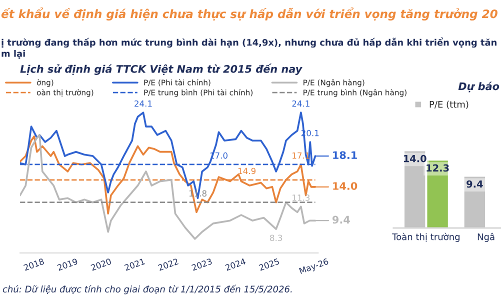  What do you see at coordinates (249, 48) in the screenshot?
I see `chart-subtitle: ị trường đang thấp hơn mức trung bình dài hạn (14,9x), nhưng chưa đủ hấp dẫn khi triển vọng tăn m lại` at bounding box center [249, 48].